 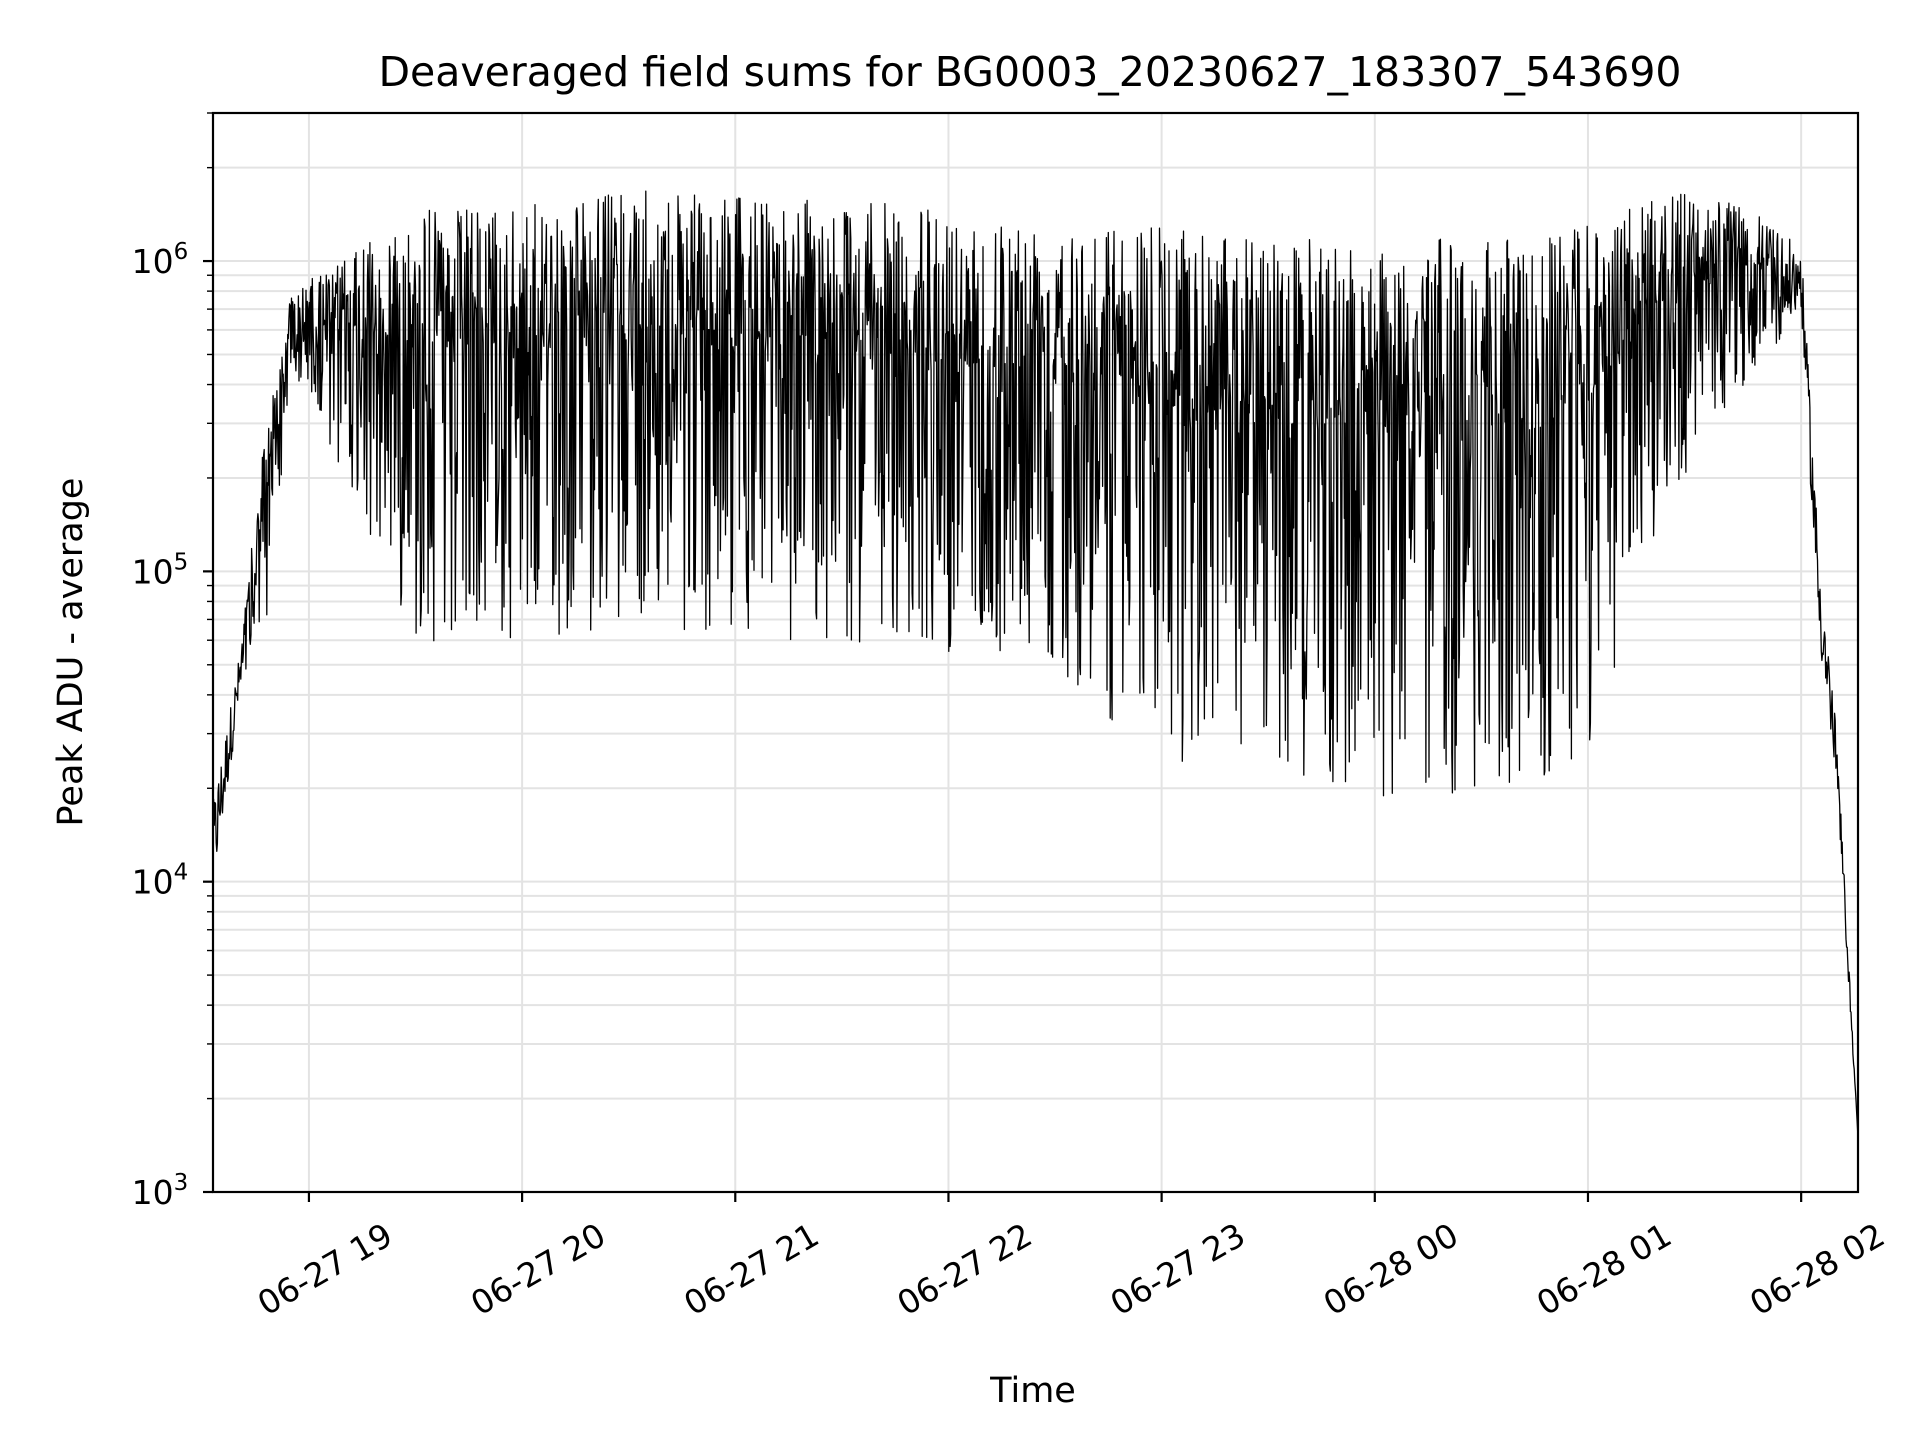 What do you see at coordinates (1032, 1391) in the screenshot?
I see `x-axis-label: Time` at bounding box center [1032, 1391].